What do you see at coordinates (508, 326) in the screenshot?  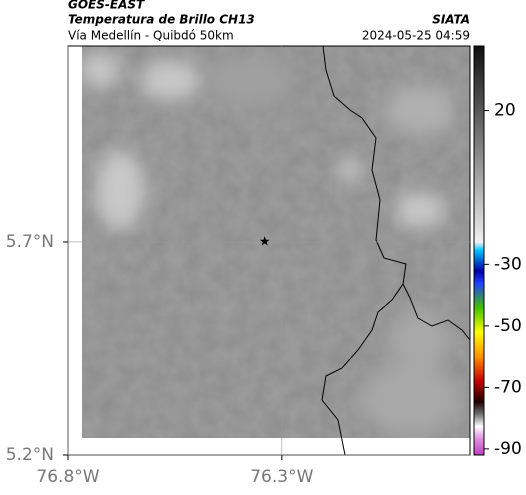 I see `colorbar-tick-label: -50` at bounding box center [508, 326].